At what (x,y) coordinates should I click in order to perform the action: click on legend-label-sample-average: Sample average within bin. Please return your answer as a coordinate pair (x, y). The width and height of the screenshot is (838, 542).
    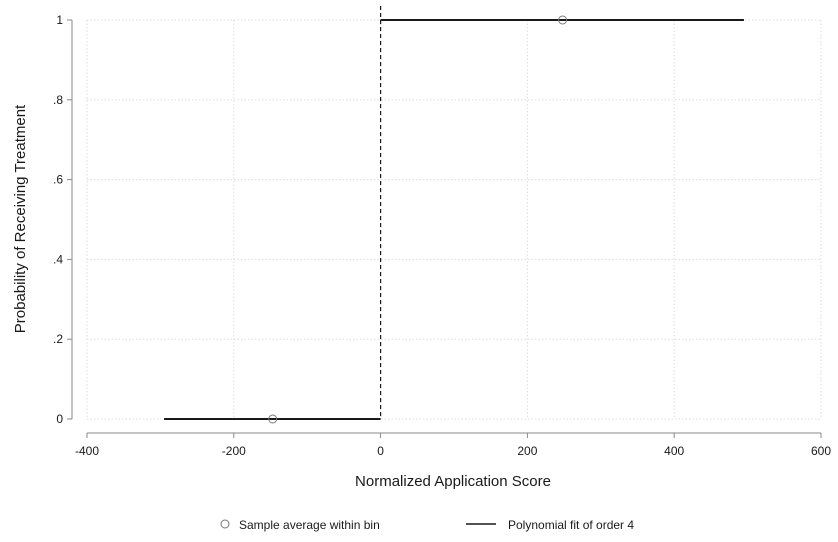
    Looking at the image, I should click on (309, 525).